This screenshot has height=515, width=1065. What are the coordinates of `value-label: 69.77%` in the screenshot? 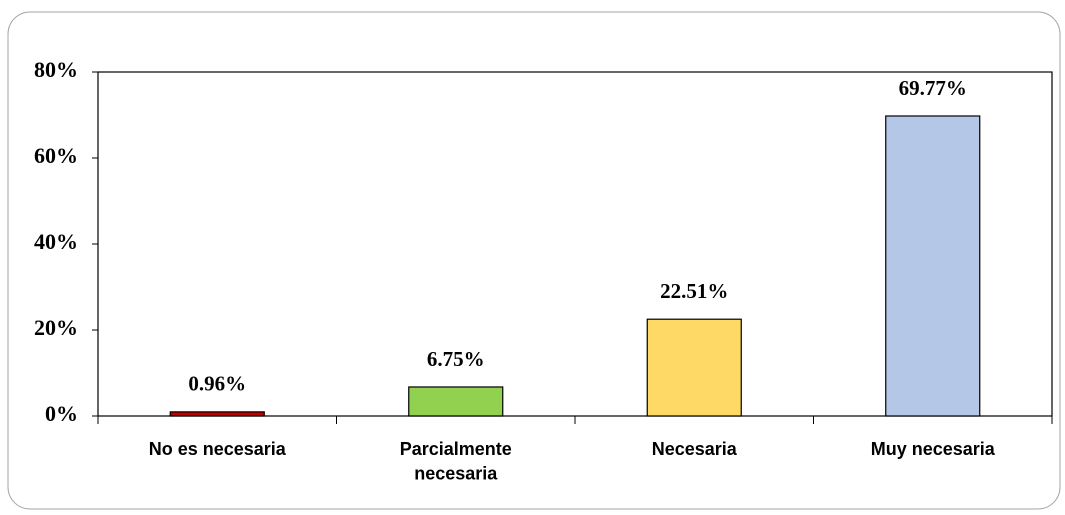 It's located at (933, 88).